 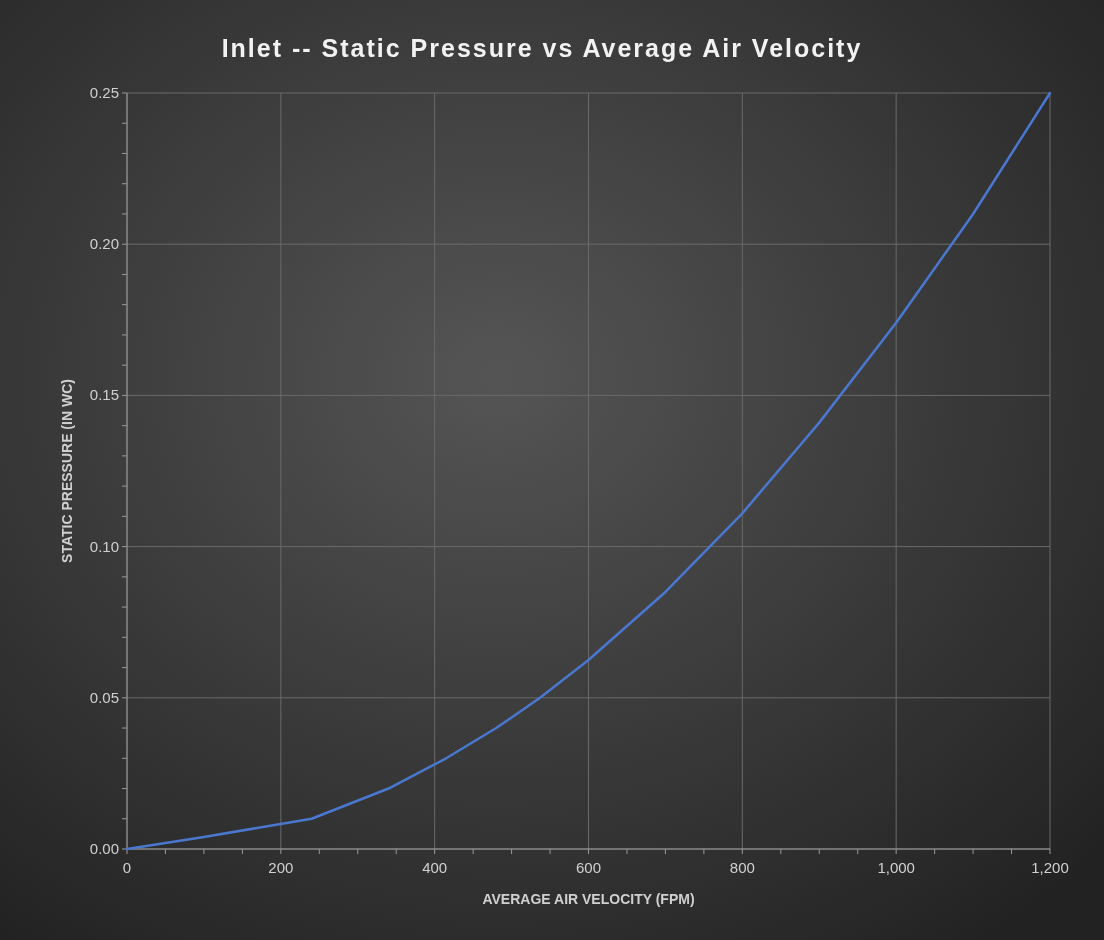 What do you see at coordinates (542, 48) in the screenshot?
I see `chart-title: Inlet -- Static Pressure vs Average Air Velocity` at bounding box center [542, 48].